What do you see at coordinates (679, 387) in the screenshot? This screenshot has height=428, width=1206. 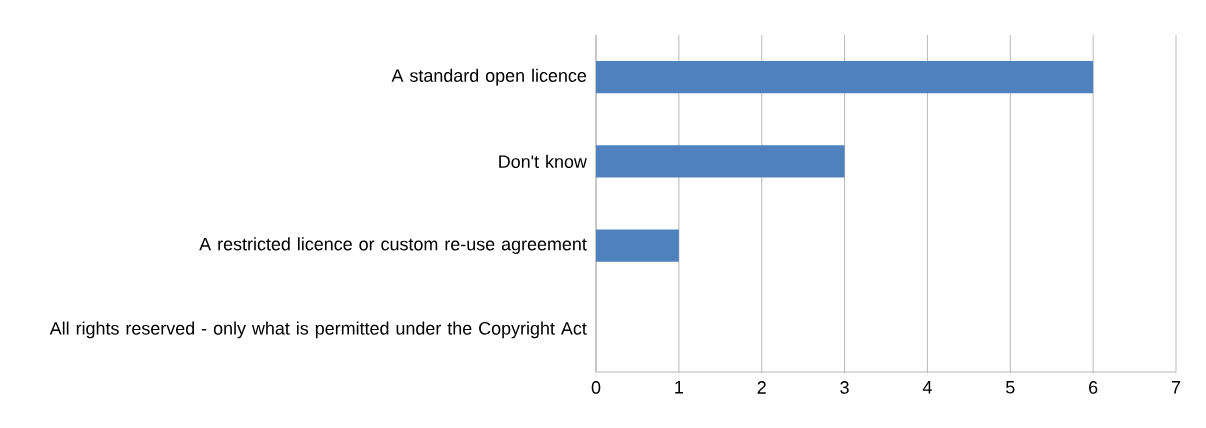 I see `x-tick-label: 1` at bounding box center [679, 387].